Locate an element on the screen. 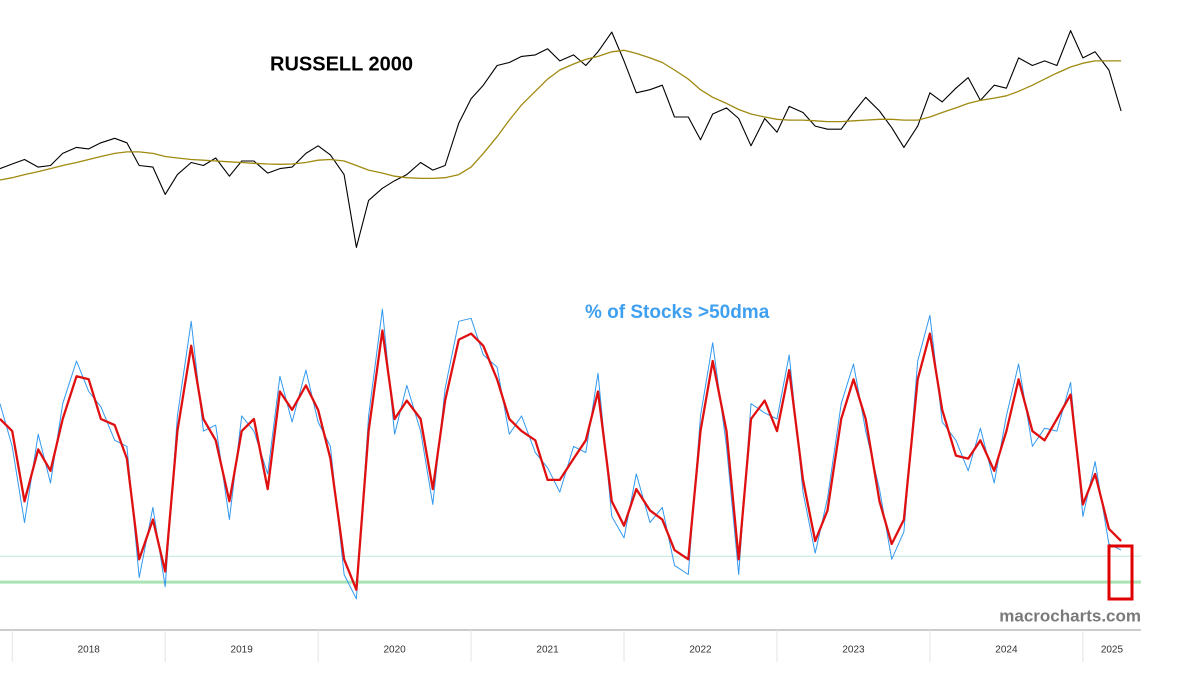 The image size is (1200, 675). x-tick-label: 2021 is located at coordinates (547, 650).